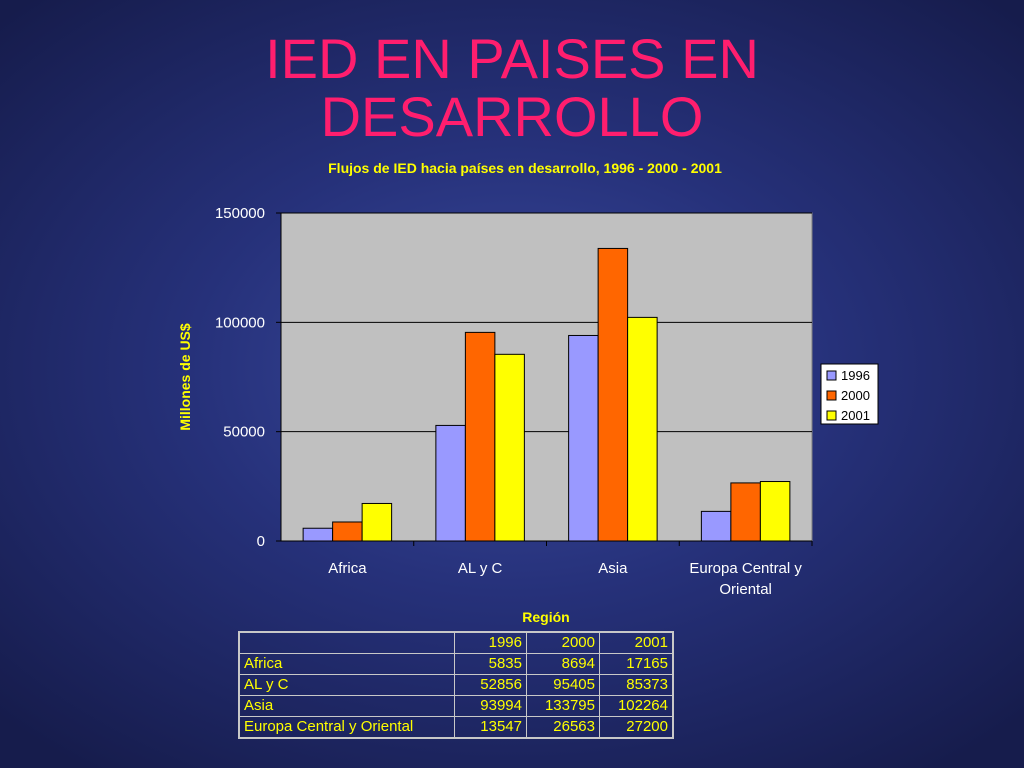  Describe the element at coordinates (775, 511) in the screenshot. I see `bar-2001-europa-central-y-oriental` at that location.